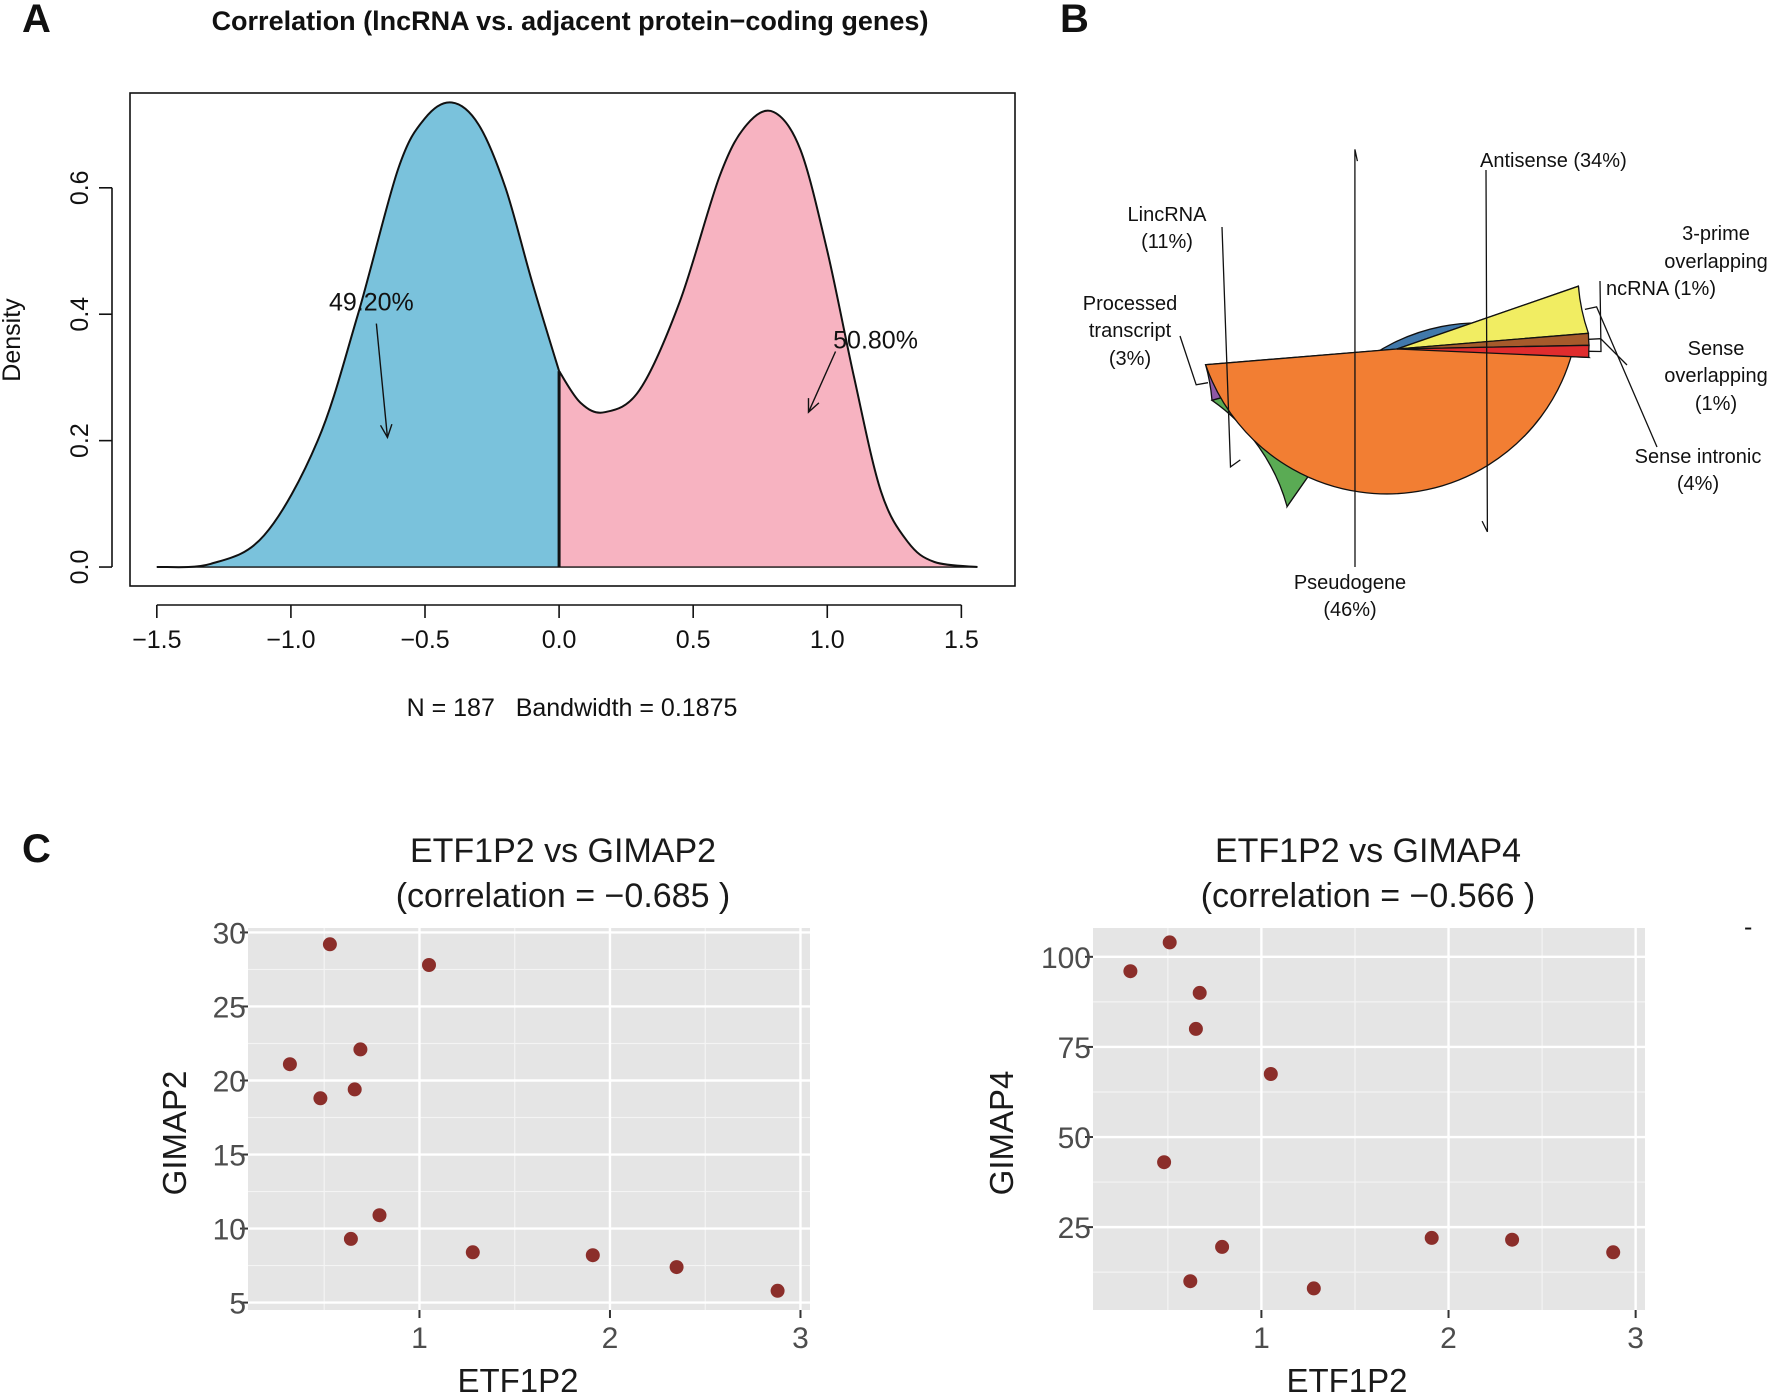 This screenshot has width=1772, height=1394. I want to click on pie-label-processed-3: (3%), so click(1130, 359).